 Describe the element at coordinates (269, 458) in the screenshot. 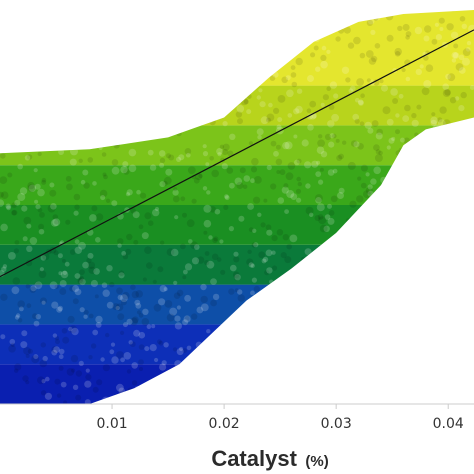

I see `x-axis-label: Catalyst (%)` at that location.